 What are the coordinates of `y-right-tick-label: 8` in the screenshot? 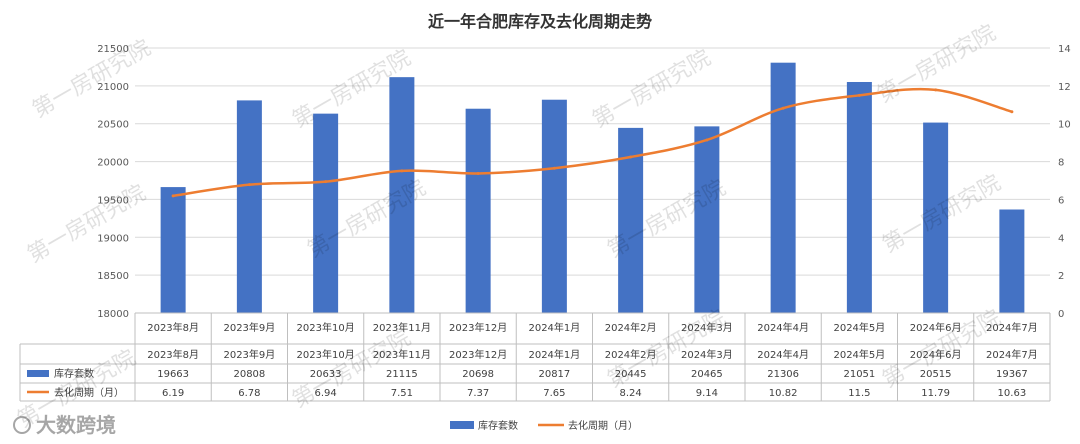 It's located at (1061, 163).